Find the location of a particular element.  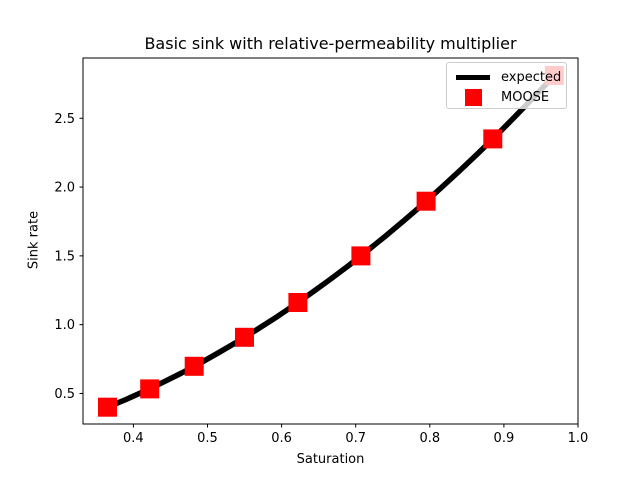

legend-item-expected: expected is located at coordinates (511, 77).